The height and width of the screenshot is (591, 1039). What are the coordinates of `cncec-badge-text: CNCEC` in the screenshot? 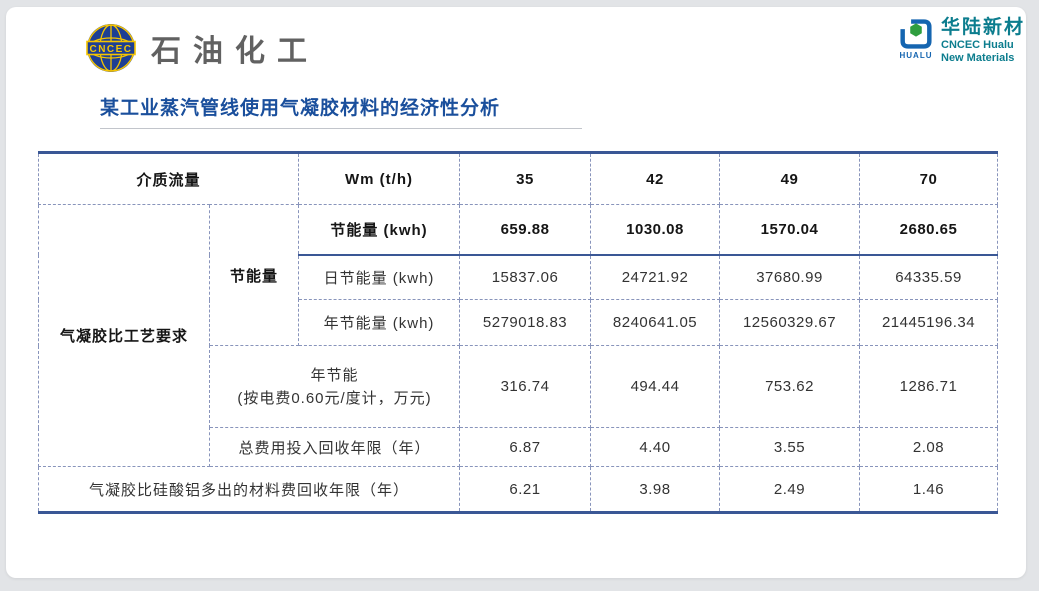 It's located at (110, 49).